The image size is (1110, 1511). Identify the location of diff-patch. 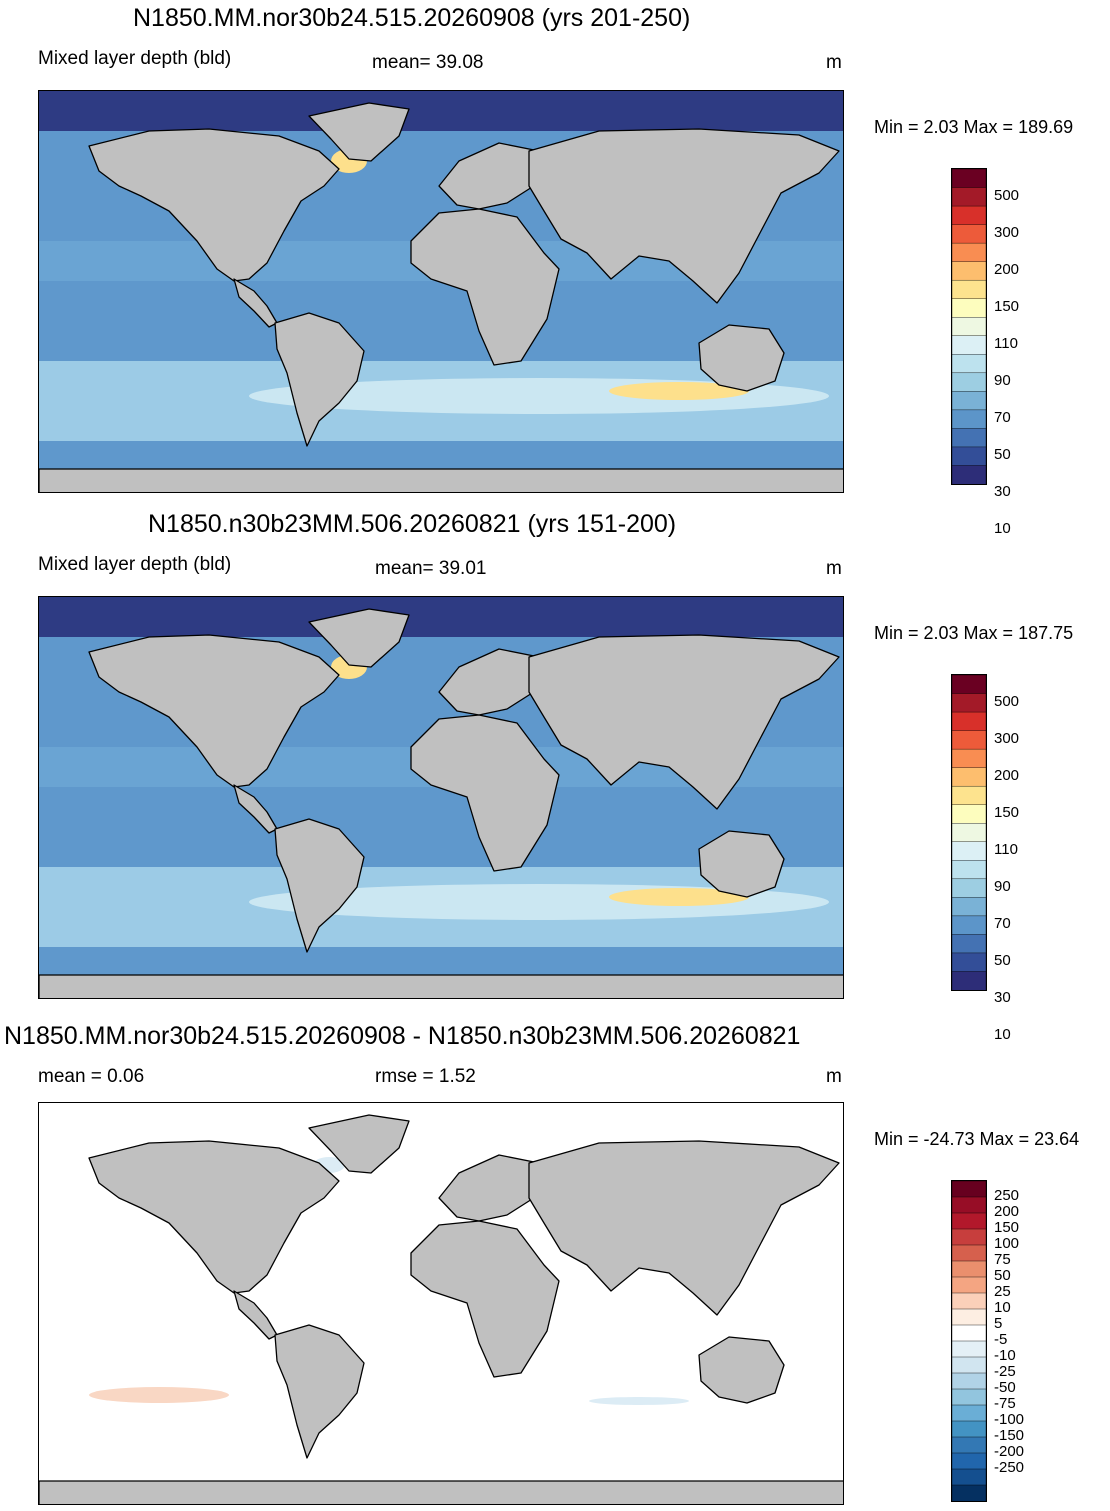
(639, 1401).